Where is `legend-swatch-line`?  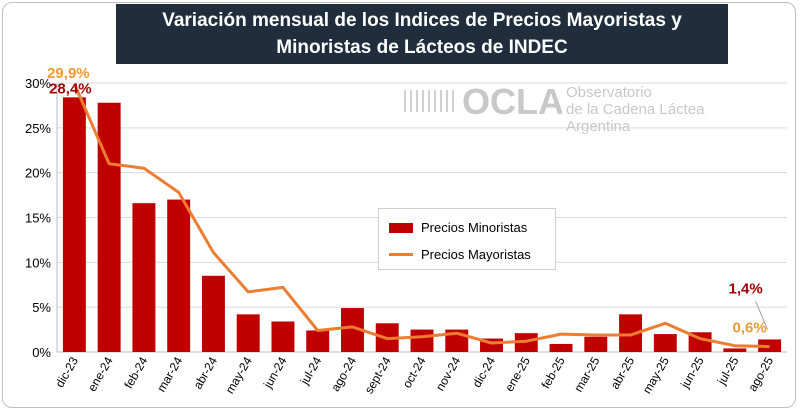
legend-swatch-line is located at coordinates (401, 254).